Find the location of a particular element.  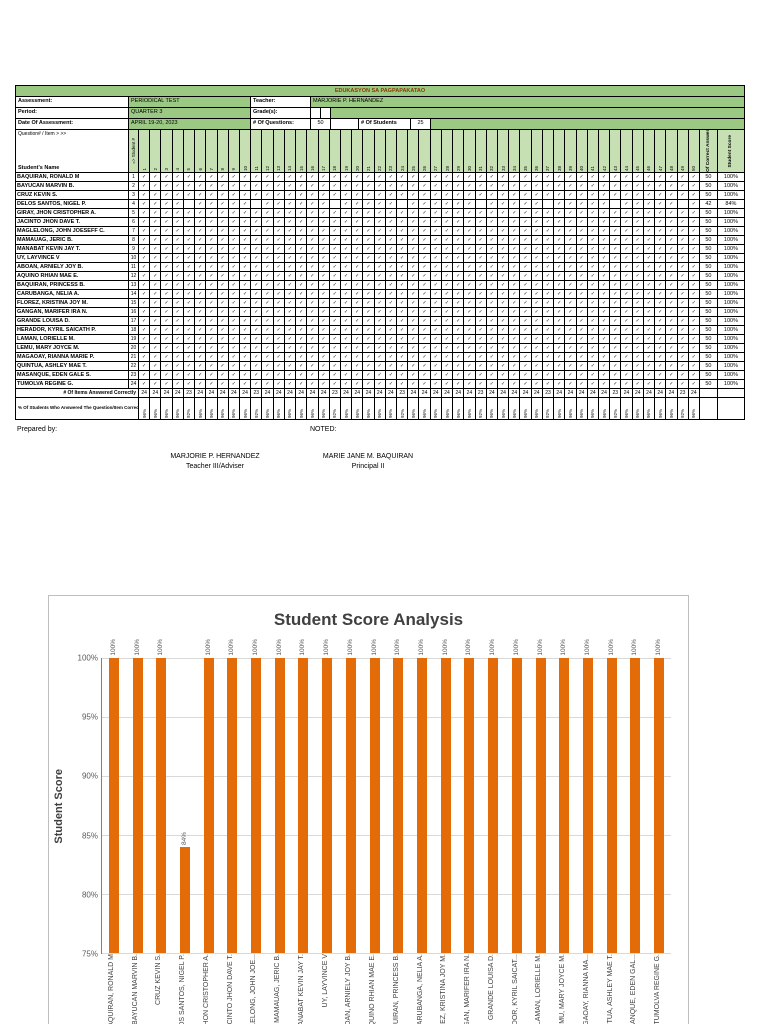

question-number-header: 44 is located at coordinates (627, 151).